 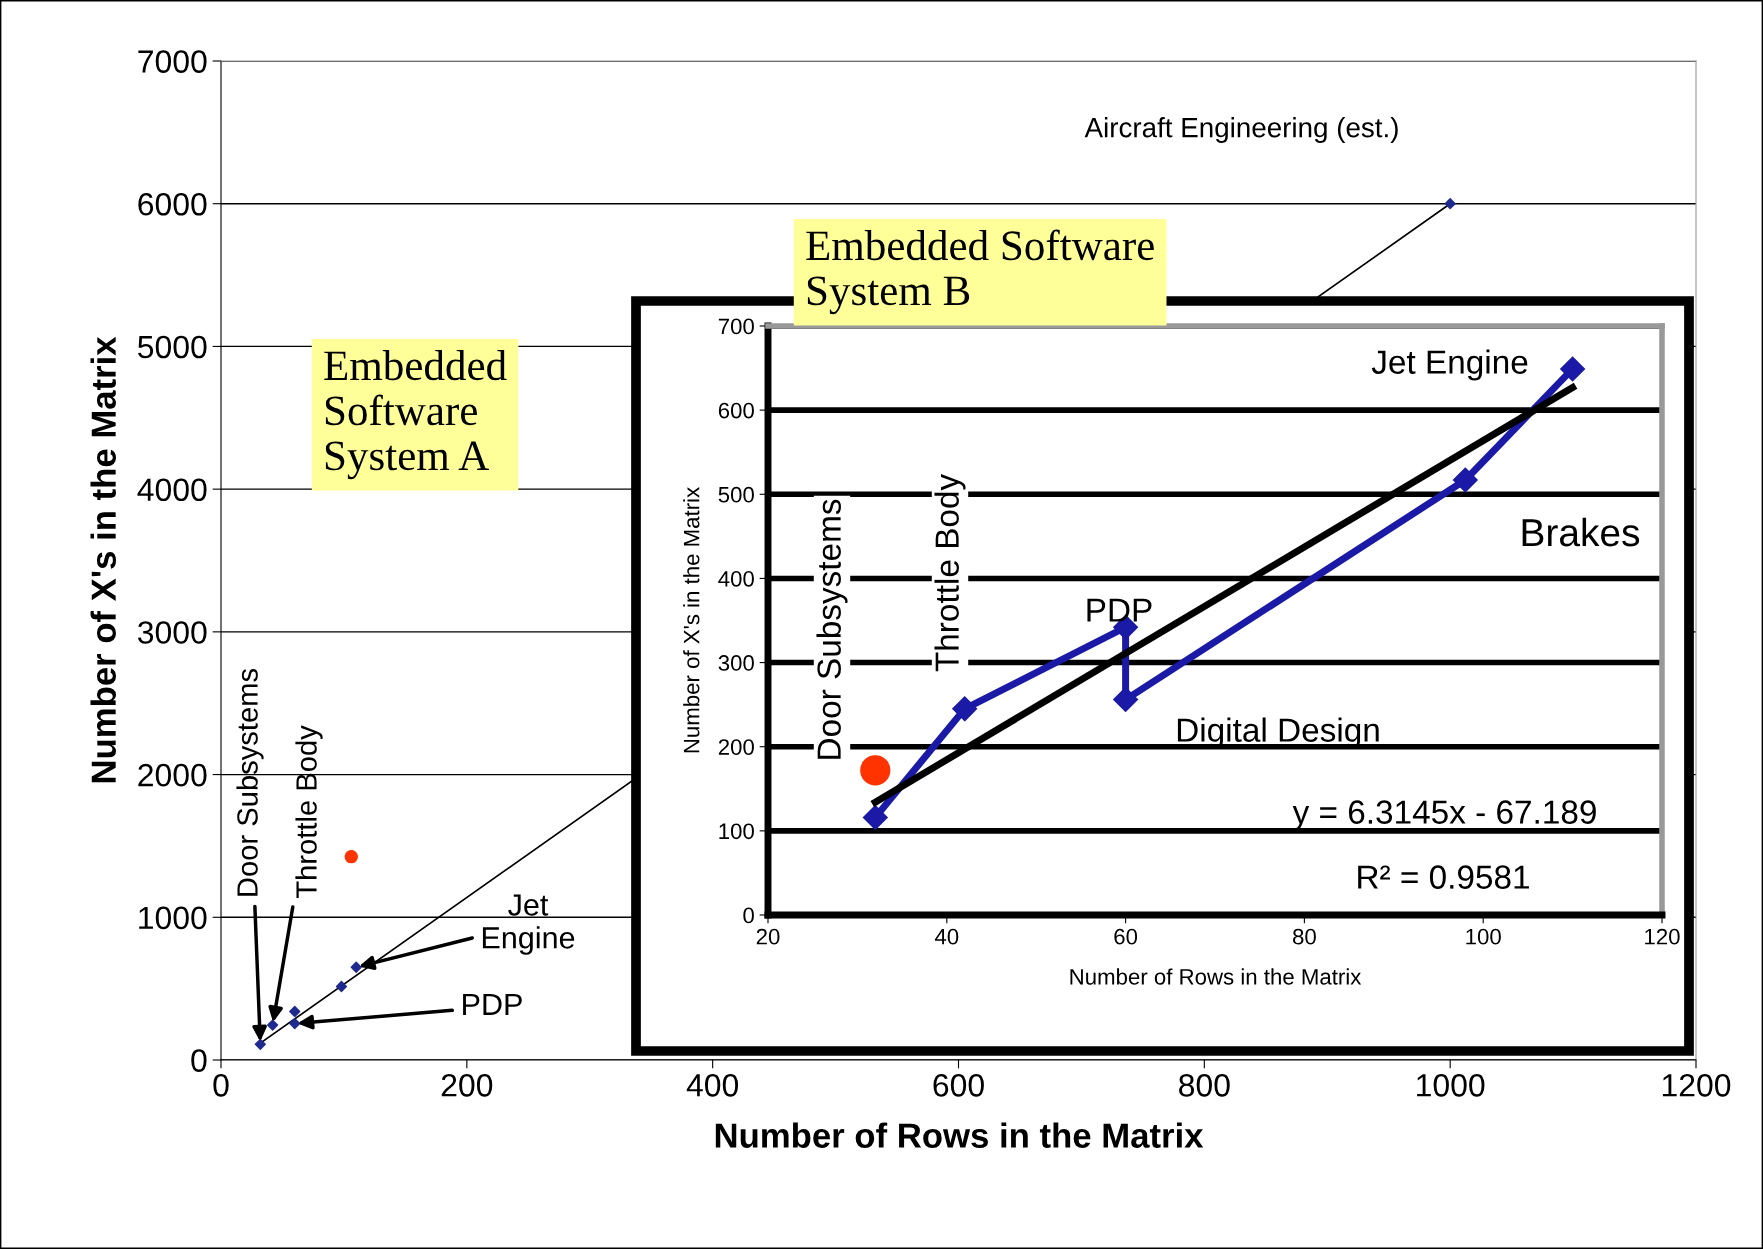 I want to click on x-tick-label: 1000, so click(x=1451, y=1085).